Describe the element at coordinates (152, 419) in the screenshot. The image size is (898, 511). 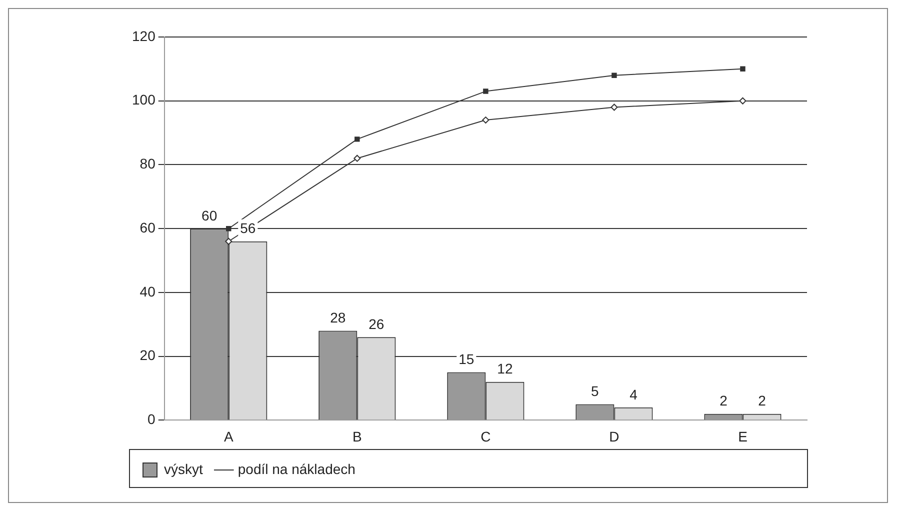
I see `y-tick-label: 0` at that location.